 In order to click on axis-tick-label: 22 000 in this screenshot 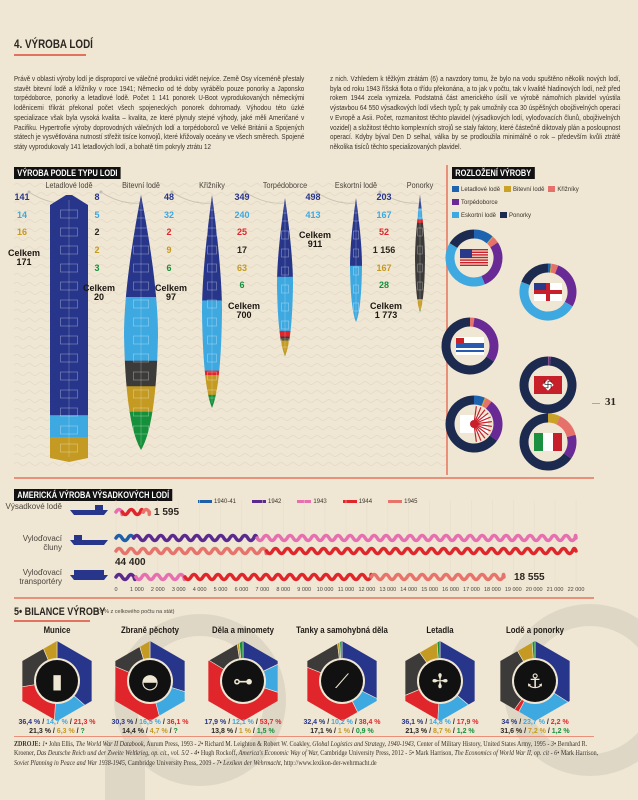, I will do `click(576, 590)`.